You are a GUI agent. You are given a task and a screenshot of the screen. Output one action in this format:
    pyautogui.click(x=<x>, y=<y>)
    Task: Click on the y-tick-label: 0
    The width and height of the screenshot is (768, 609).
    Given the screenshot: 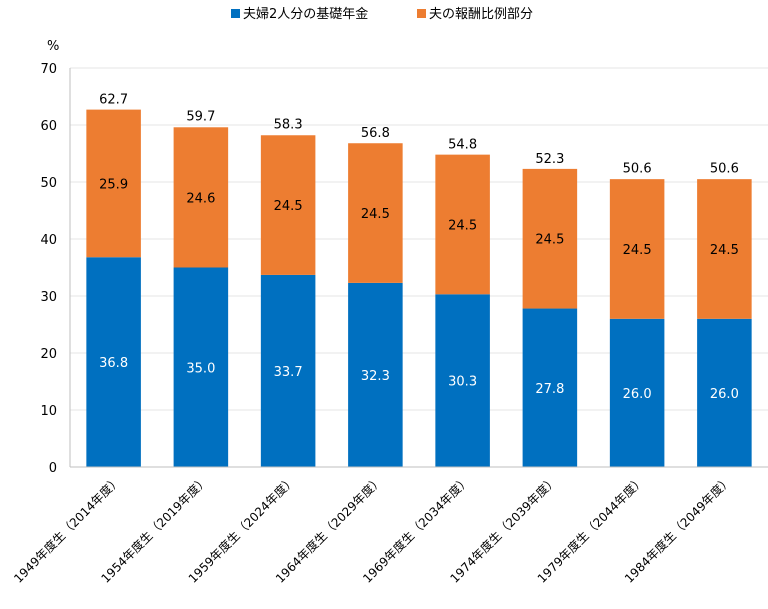 What is the action you would take?
    pyautogui.click(x=53, y=468)
    